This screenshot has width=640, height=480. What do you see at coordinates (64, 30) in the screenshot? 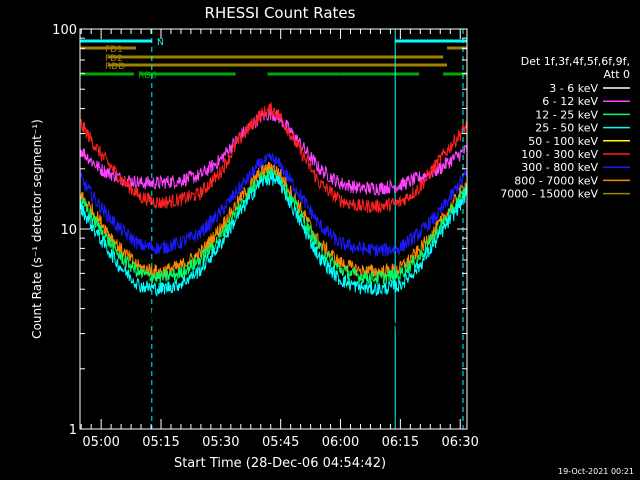
I see `y-tick-label: 100` at bounding box center [64, 30].